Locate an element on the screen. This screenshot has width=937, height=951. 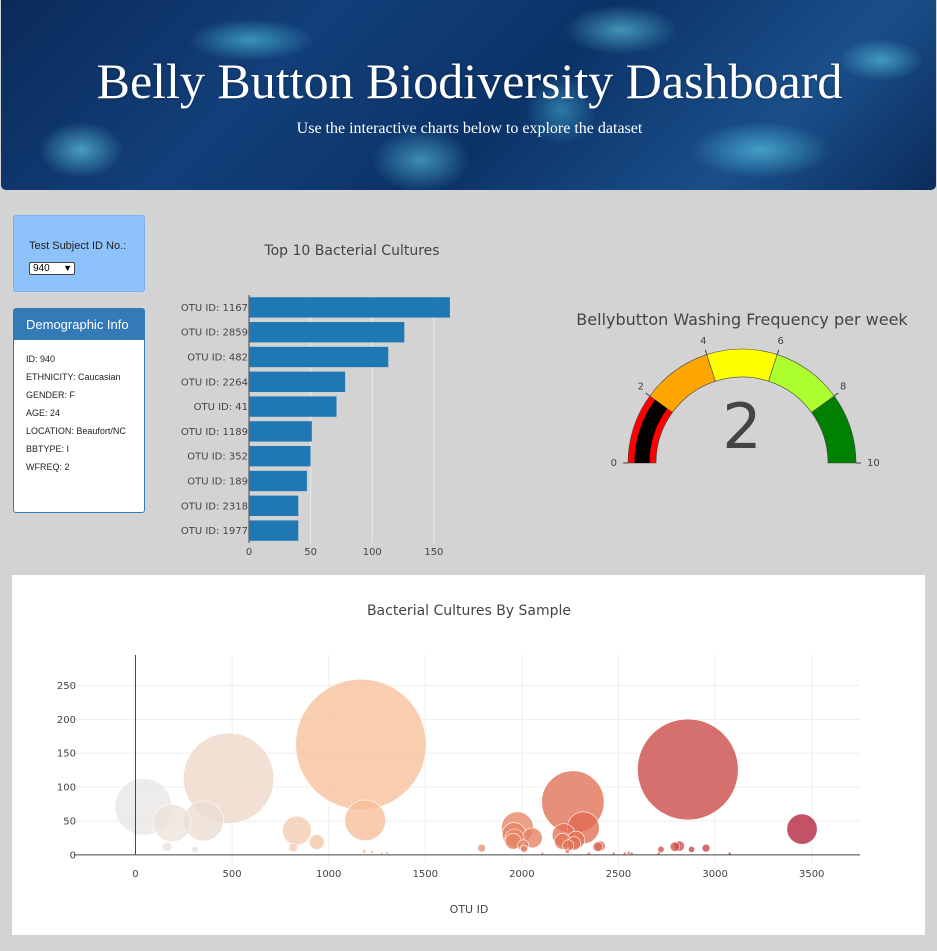
subject-selector-panel: Test Subject ID No.: 940 ▼ is located at coordinates (79, 253).